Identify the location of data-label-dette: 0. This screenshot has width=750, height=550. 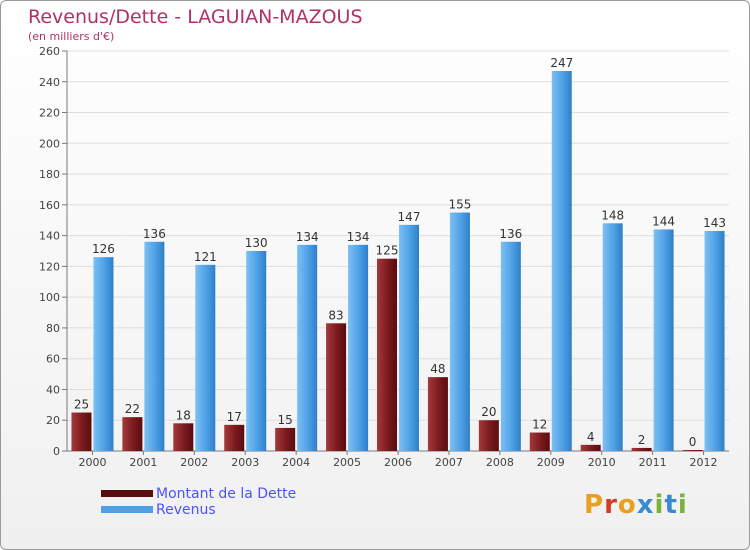
(693, 442).